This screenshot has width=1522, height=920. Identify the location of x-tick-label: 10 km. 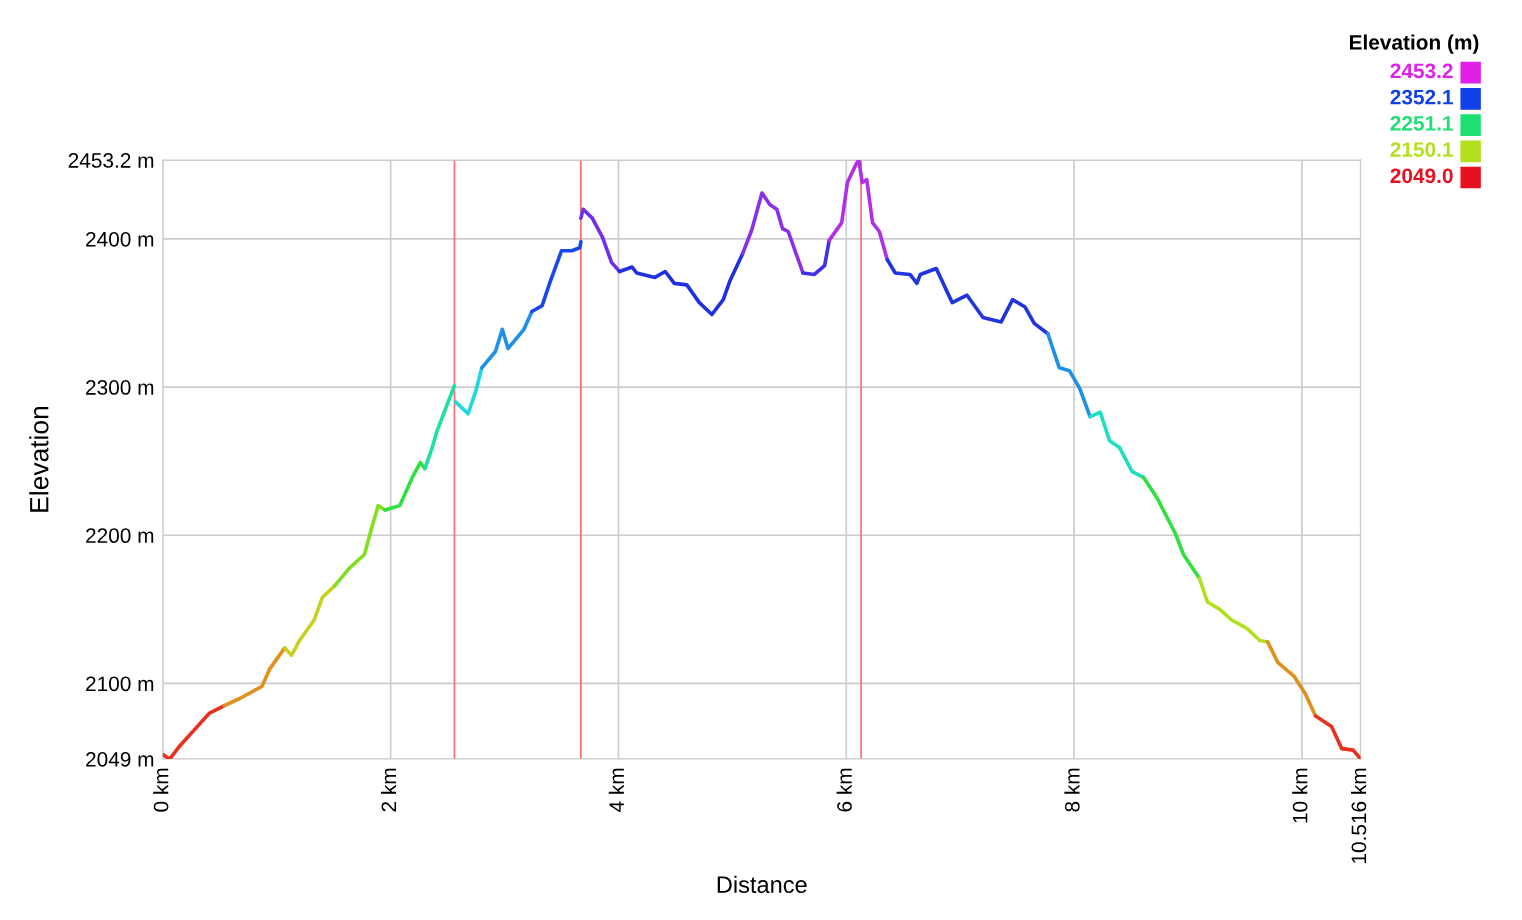
(1300, 795).